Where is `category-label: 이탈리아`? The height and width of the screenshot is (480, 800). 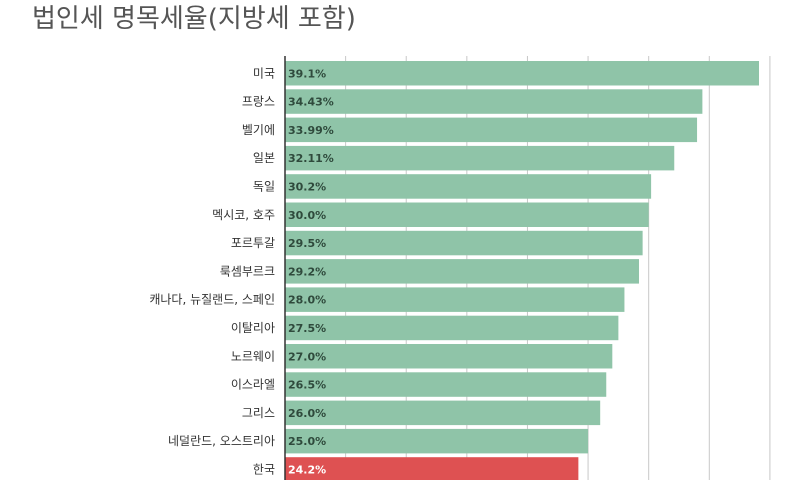
category-label: 이탈리아 is located at coordinates (253, 328).